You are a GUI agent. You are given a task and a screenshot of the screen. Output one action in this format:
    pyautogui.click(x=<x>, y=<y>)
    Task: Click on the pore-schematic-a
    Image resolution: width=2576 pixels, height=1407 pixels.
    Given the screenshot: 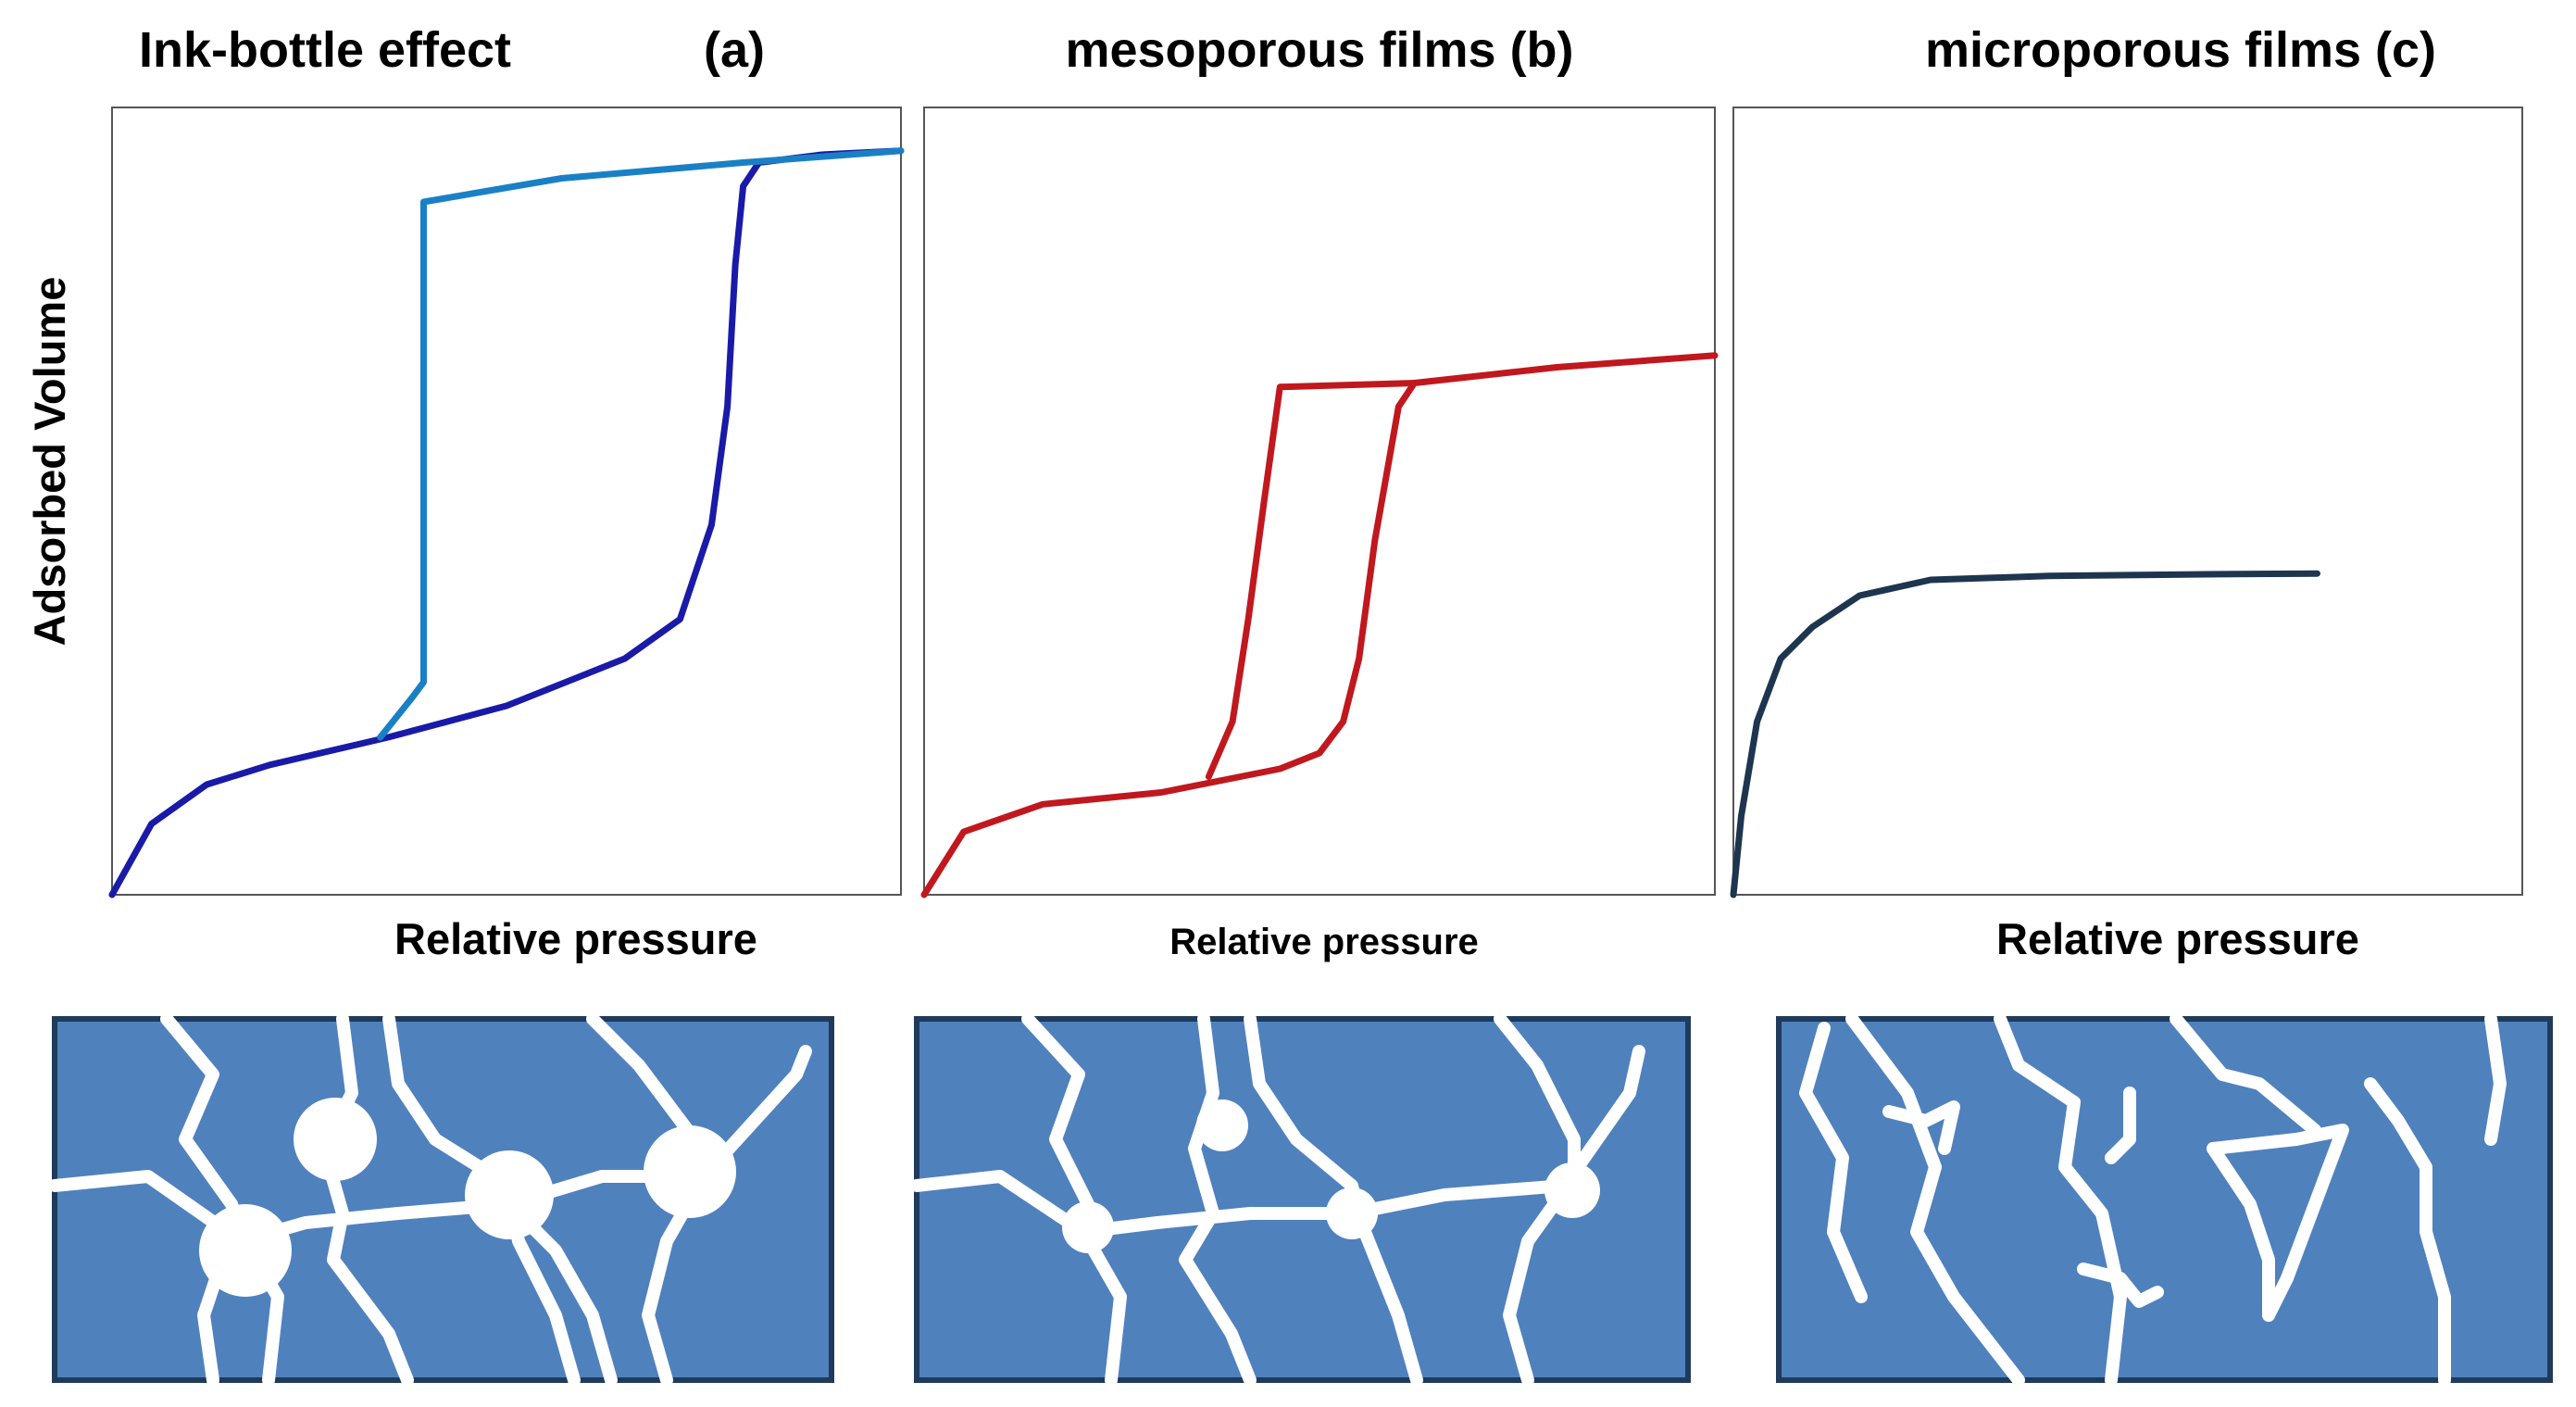 What is the action you would take?
    pyautogui.click(x=441, y=1199)
    